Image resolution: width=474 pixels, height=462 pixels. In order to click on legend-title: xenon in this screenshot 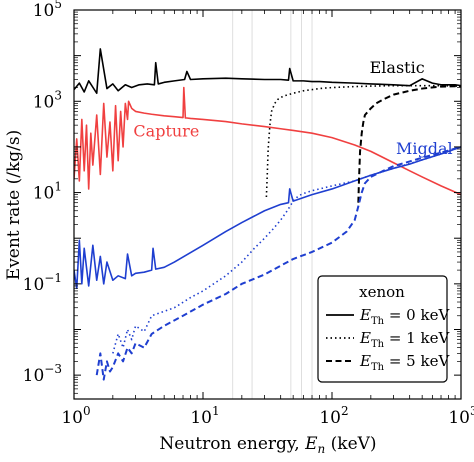, I will do `click(382, 292)`.